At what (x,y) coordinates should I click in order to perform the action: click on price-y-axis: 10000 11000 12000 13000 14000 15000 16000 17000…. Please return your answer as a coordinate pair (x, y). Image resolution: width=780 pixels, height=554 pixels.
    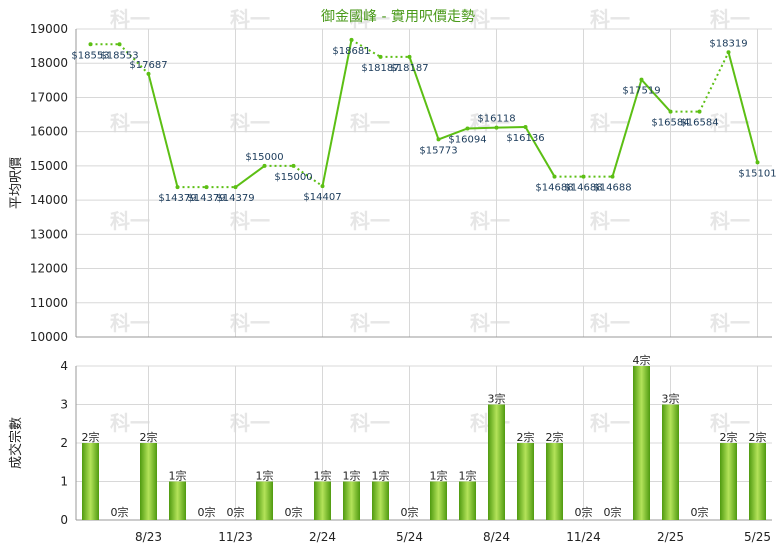
    Looking at the image, I should click on (49, 183).